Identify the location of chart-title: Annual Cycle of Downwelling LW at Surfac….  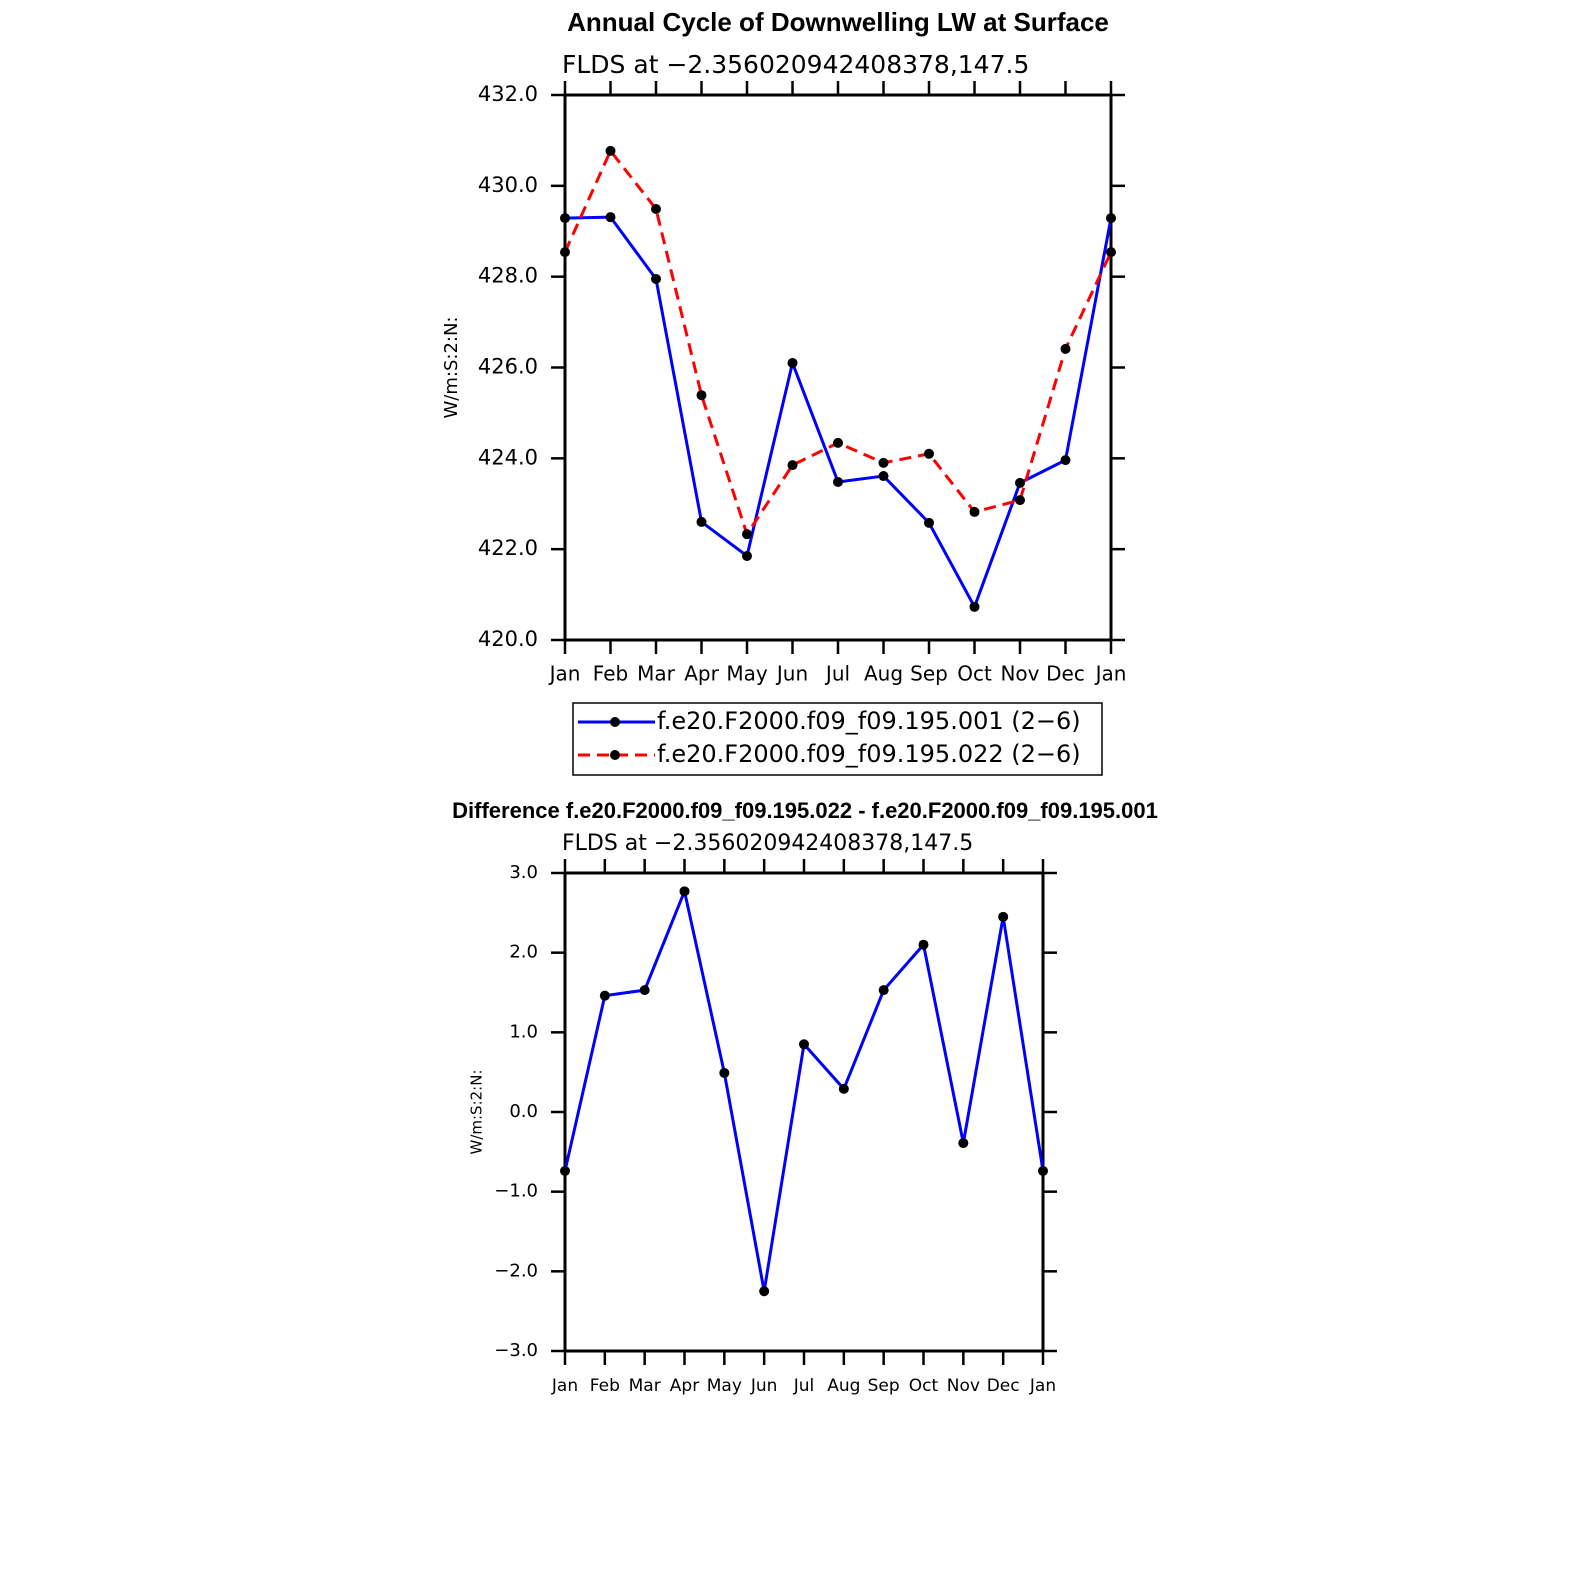
(838, 22).